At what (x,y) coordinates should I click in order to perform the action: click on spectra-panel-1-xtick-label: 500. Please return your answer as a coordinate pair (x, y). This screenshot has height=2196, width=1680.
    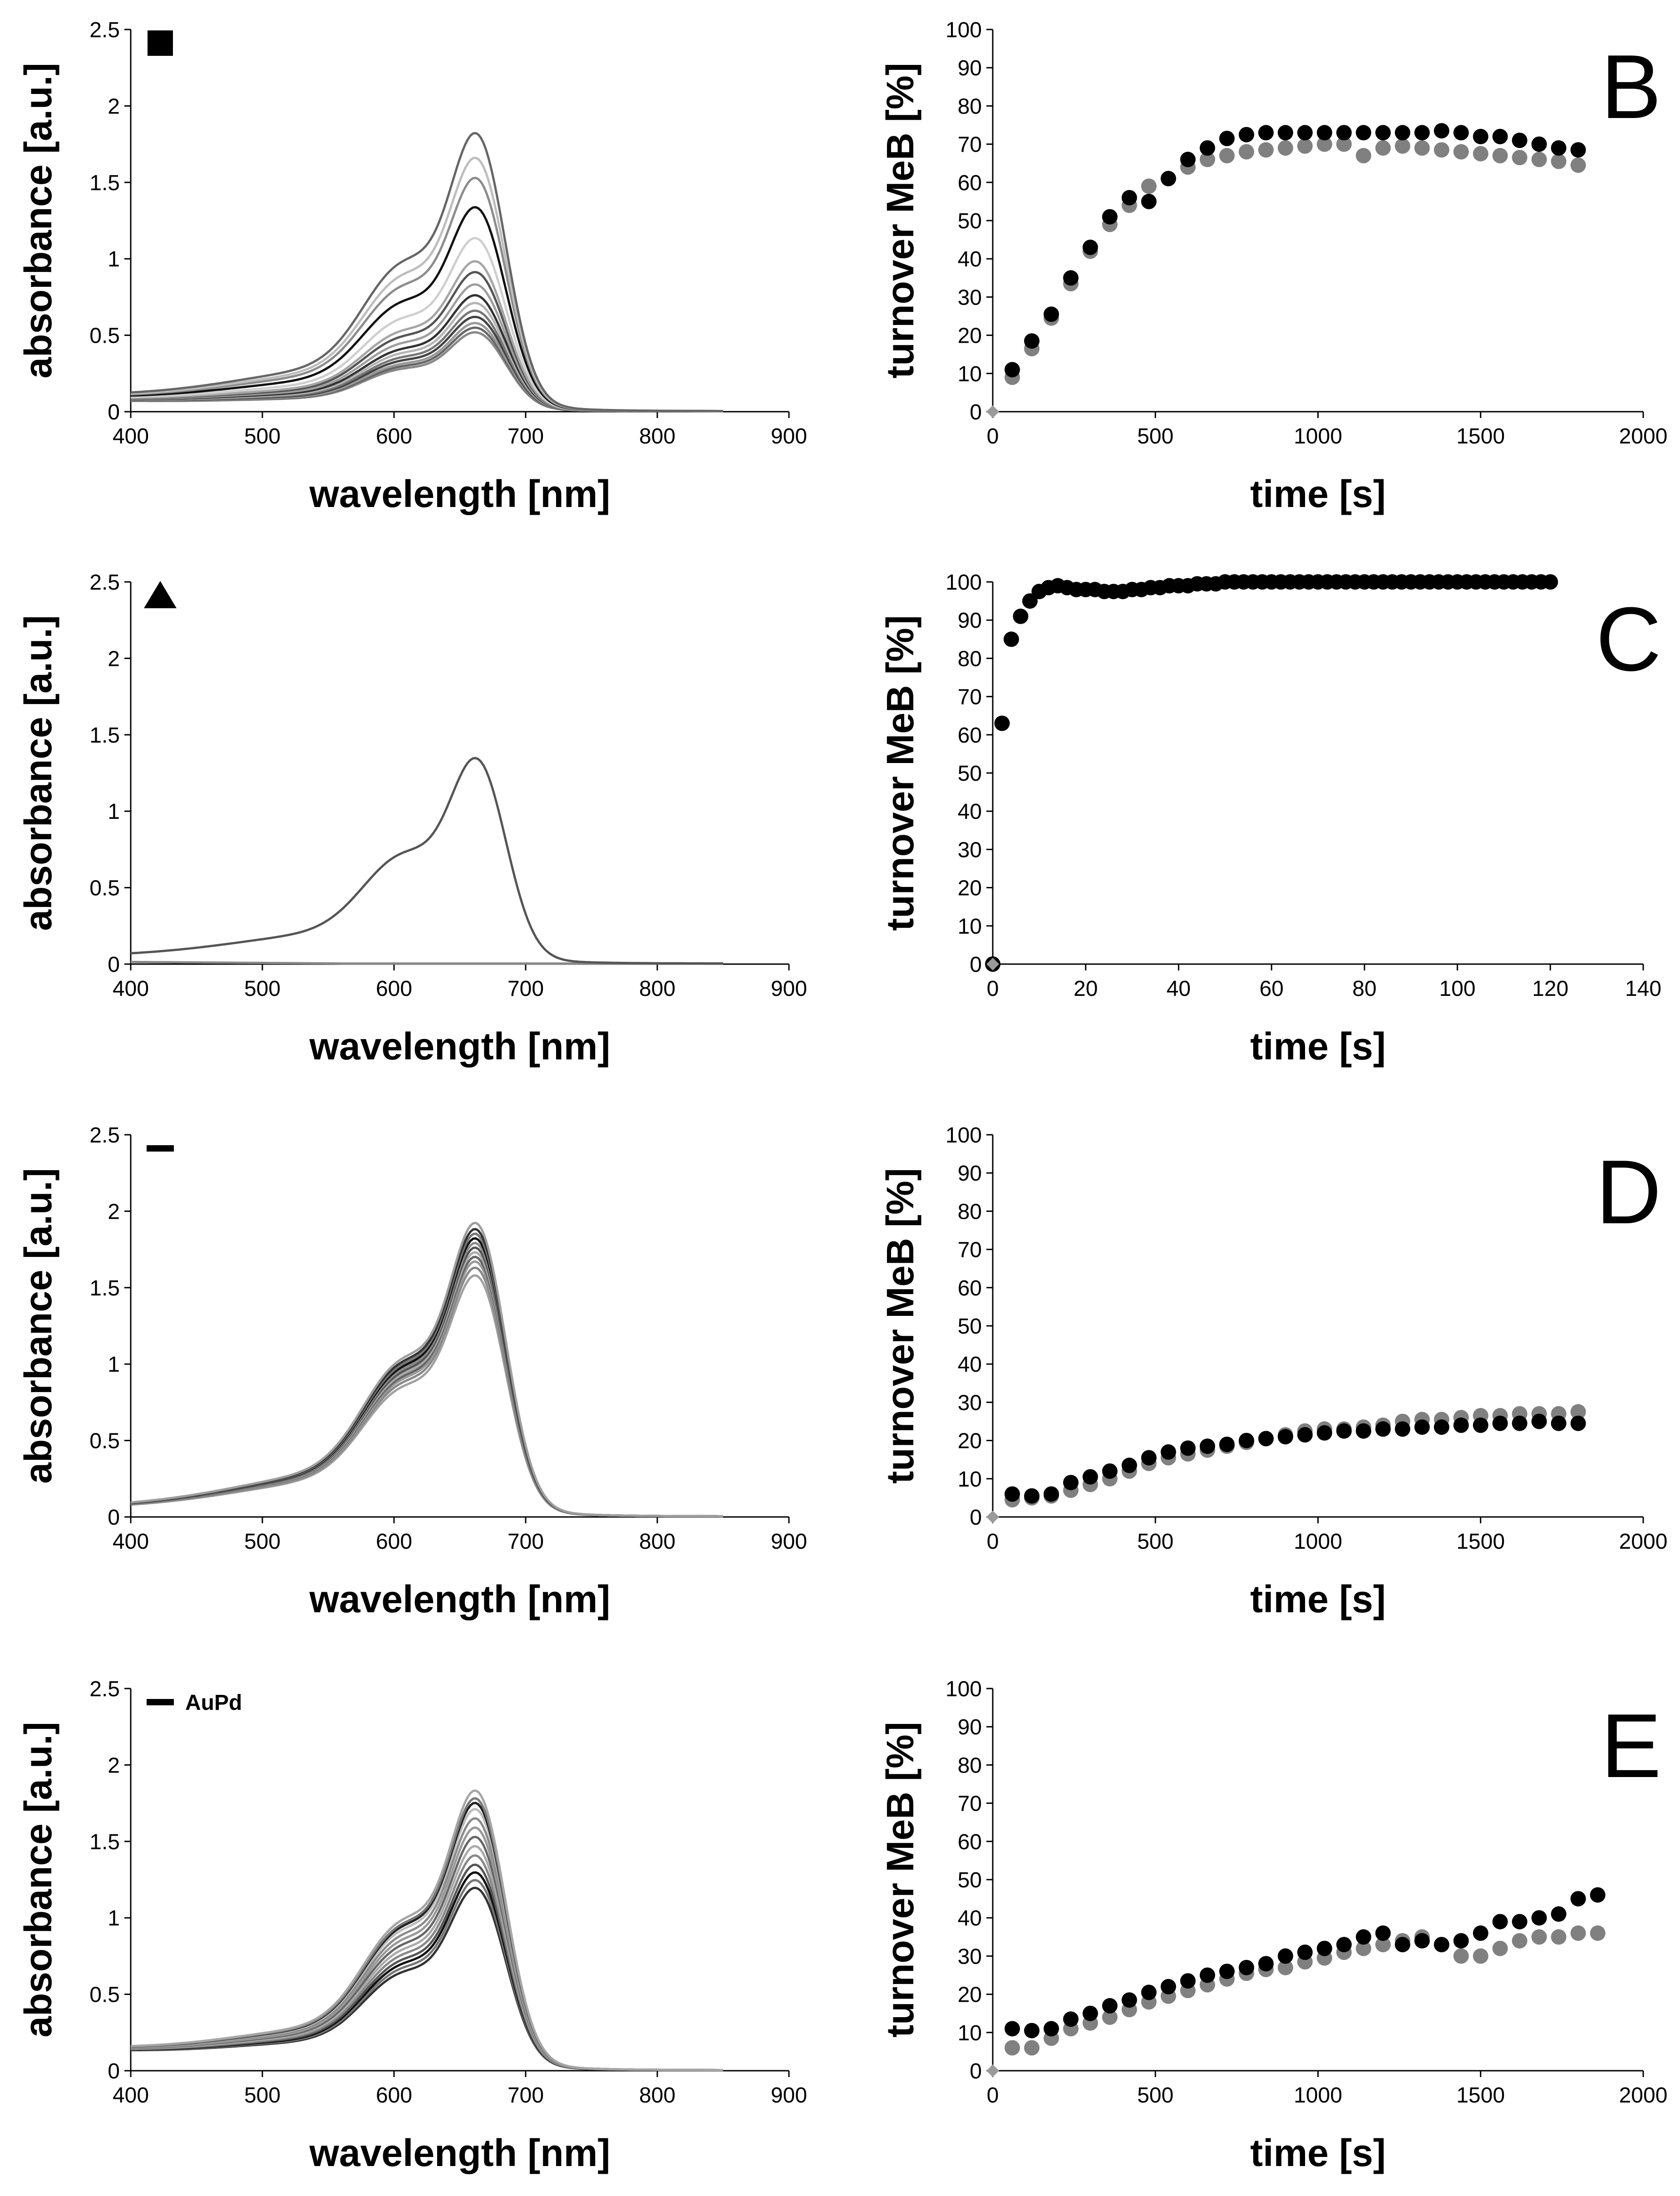
    Looking at the image, I should click on (262, 436).